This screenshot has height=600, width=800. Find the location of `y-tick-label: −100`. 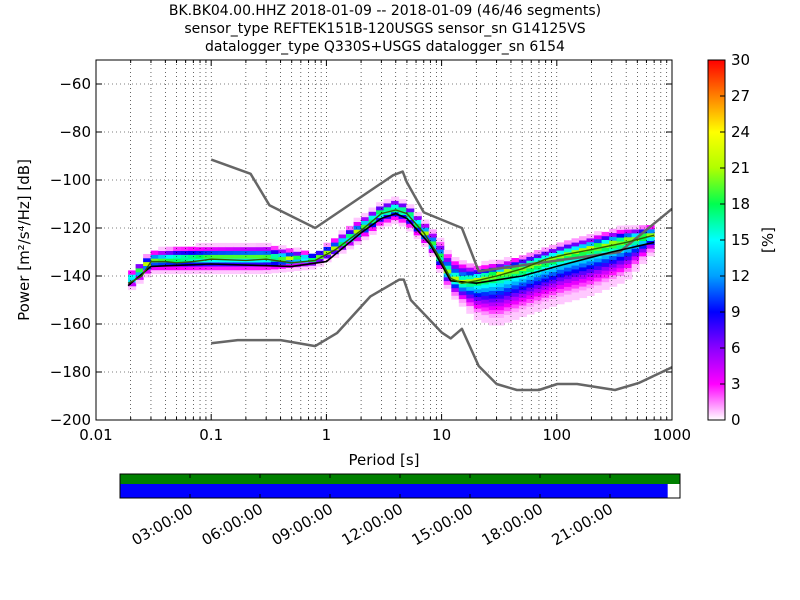

y-tick-label: −100 is located at coordinates (70, 180).